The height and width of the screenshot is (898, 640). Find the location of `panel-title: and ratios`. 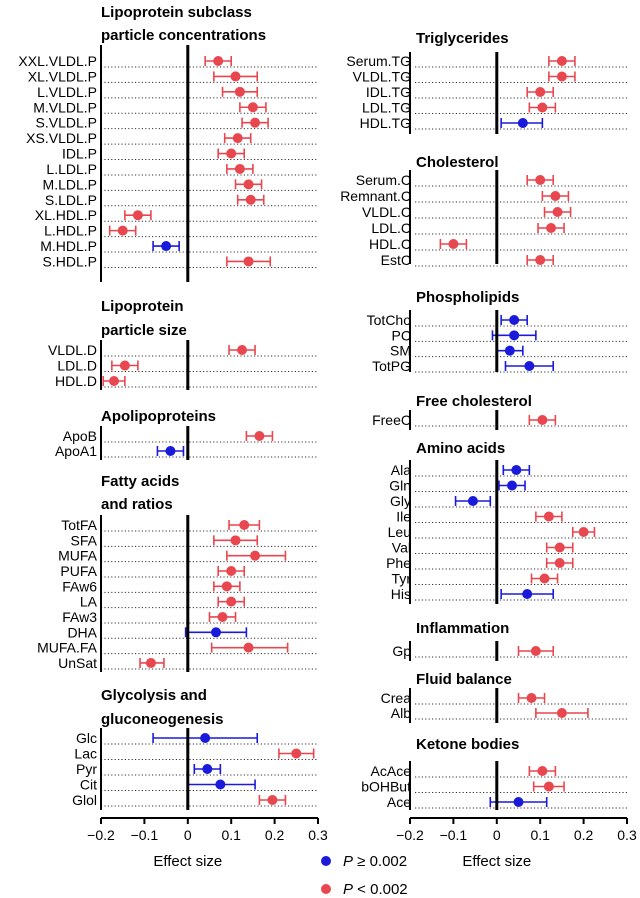

panel-title: and ratios is located at coordinates (137, 504).